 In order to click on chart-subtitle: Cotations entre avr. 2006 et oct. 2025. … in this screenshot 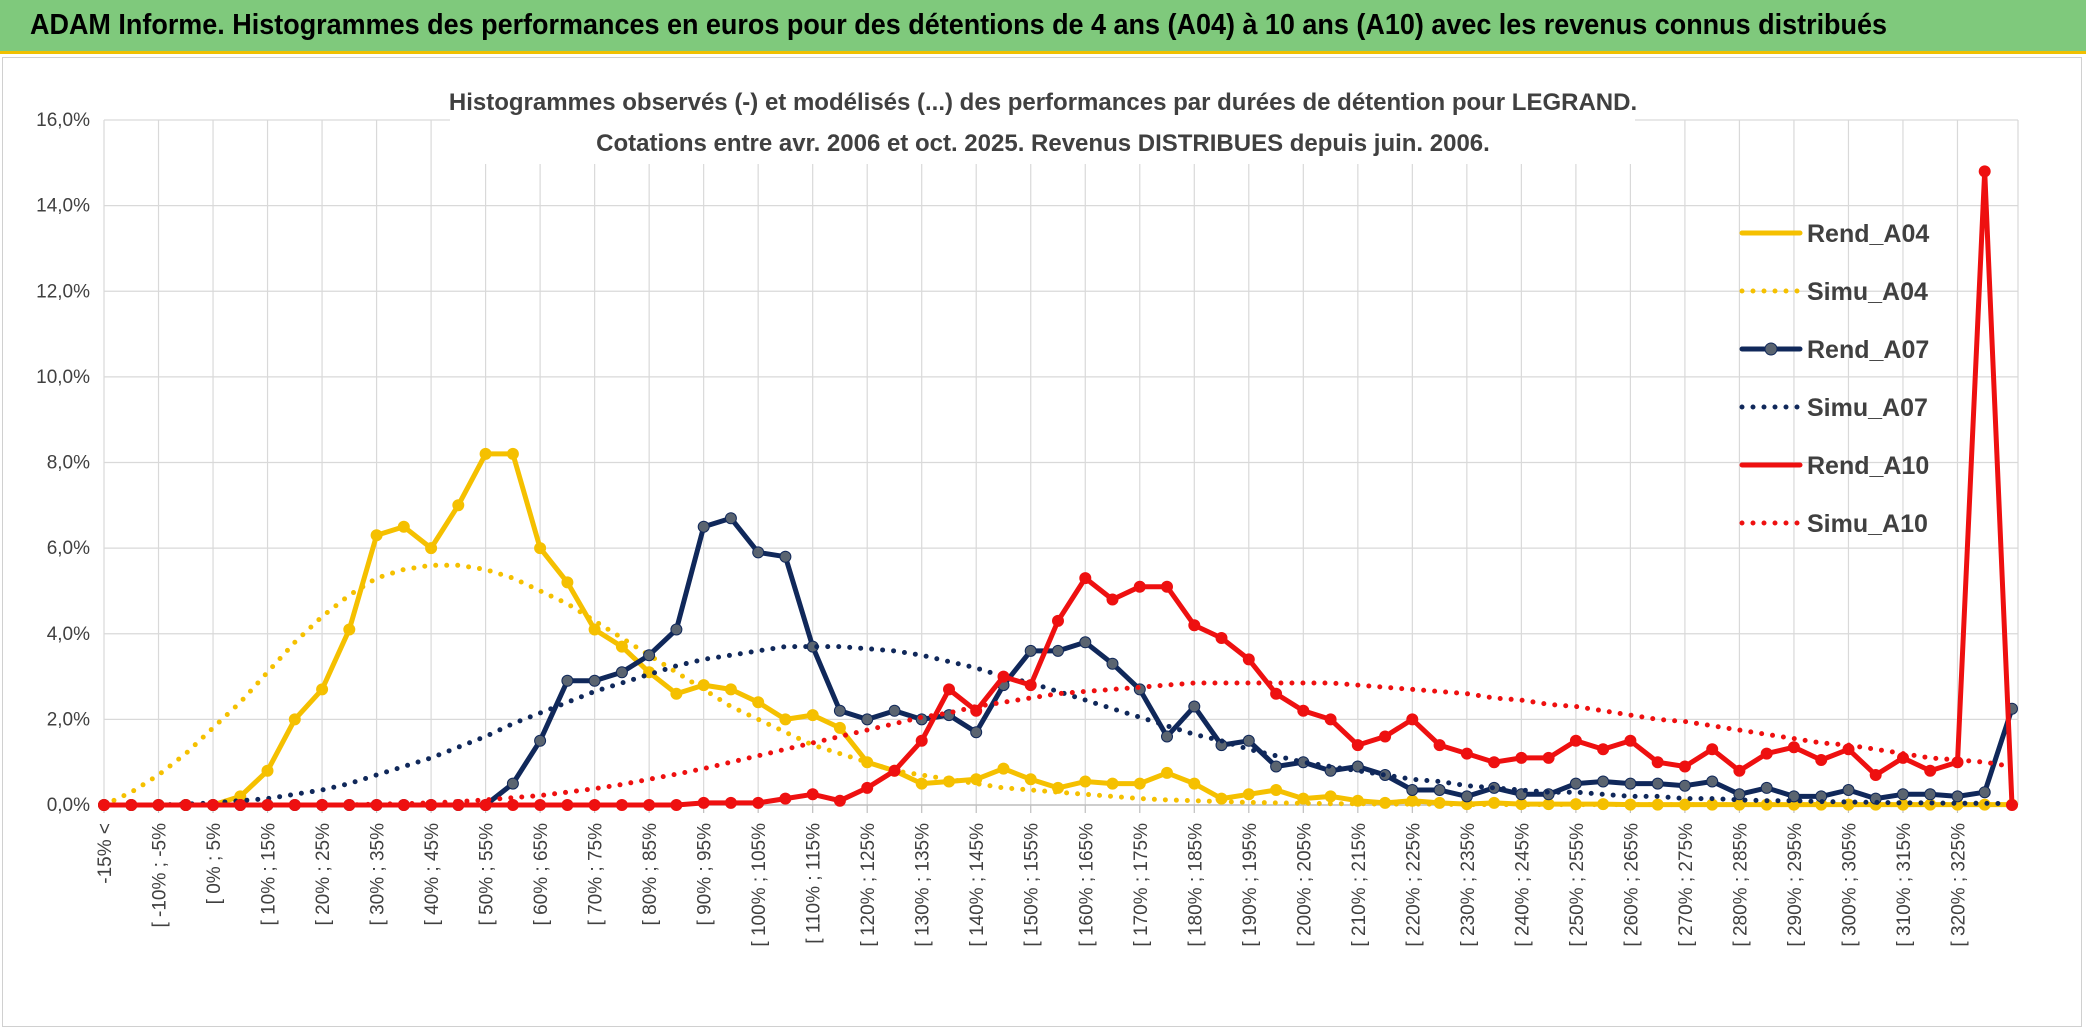, I will do `click(1043, 143)`.